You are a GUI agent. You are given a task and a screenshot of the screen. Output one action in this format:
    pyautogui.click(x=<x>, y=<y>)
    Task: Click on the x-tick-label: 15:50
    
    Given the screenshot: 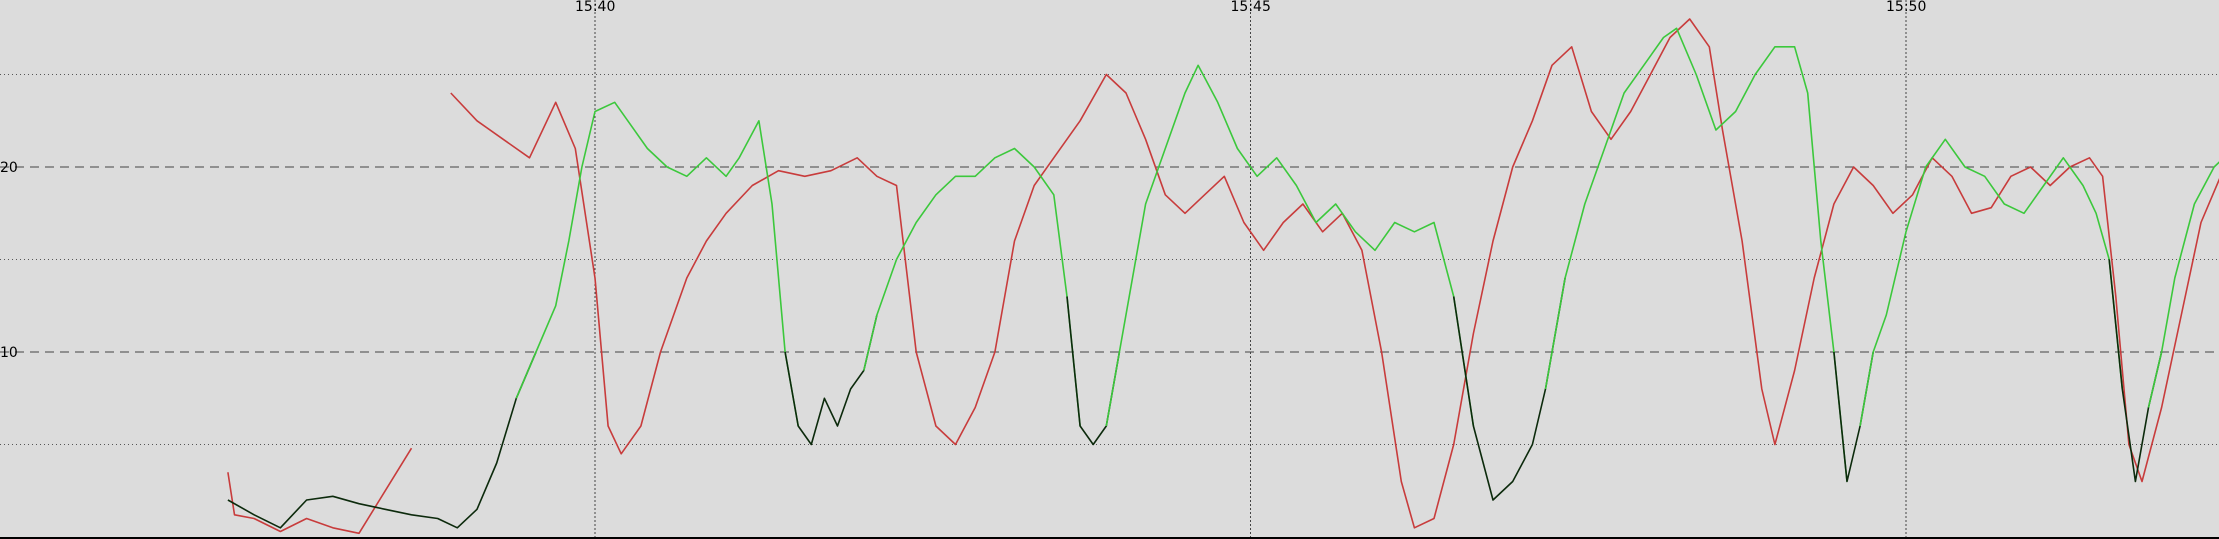 What is the action you would take?
    pyautogui.click(x=1906, y=7)
    